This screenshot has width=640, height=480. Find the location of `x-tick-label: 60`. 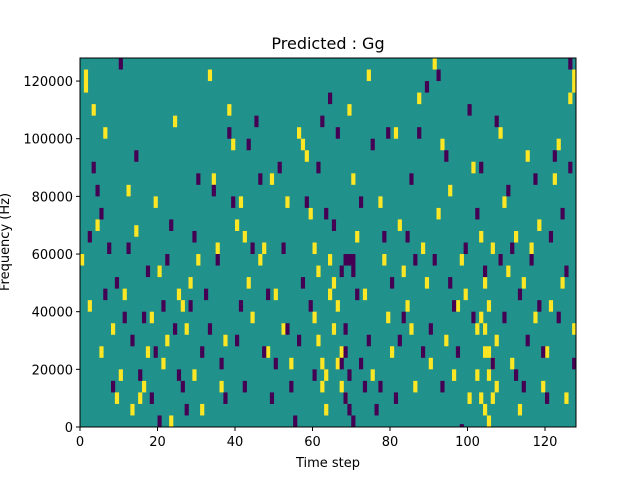

x-tick-label: 60 is located at coordinates (312, 442).